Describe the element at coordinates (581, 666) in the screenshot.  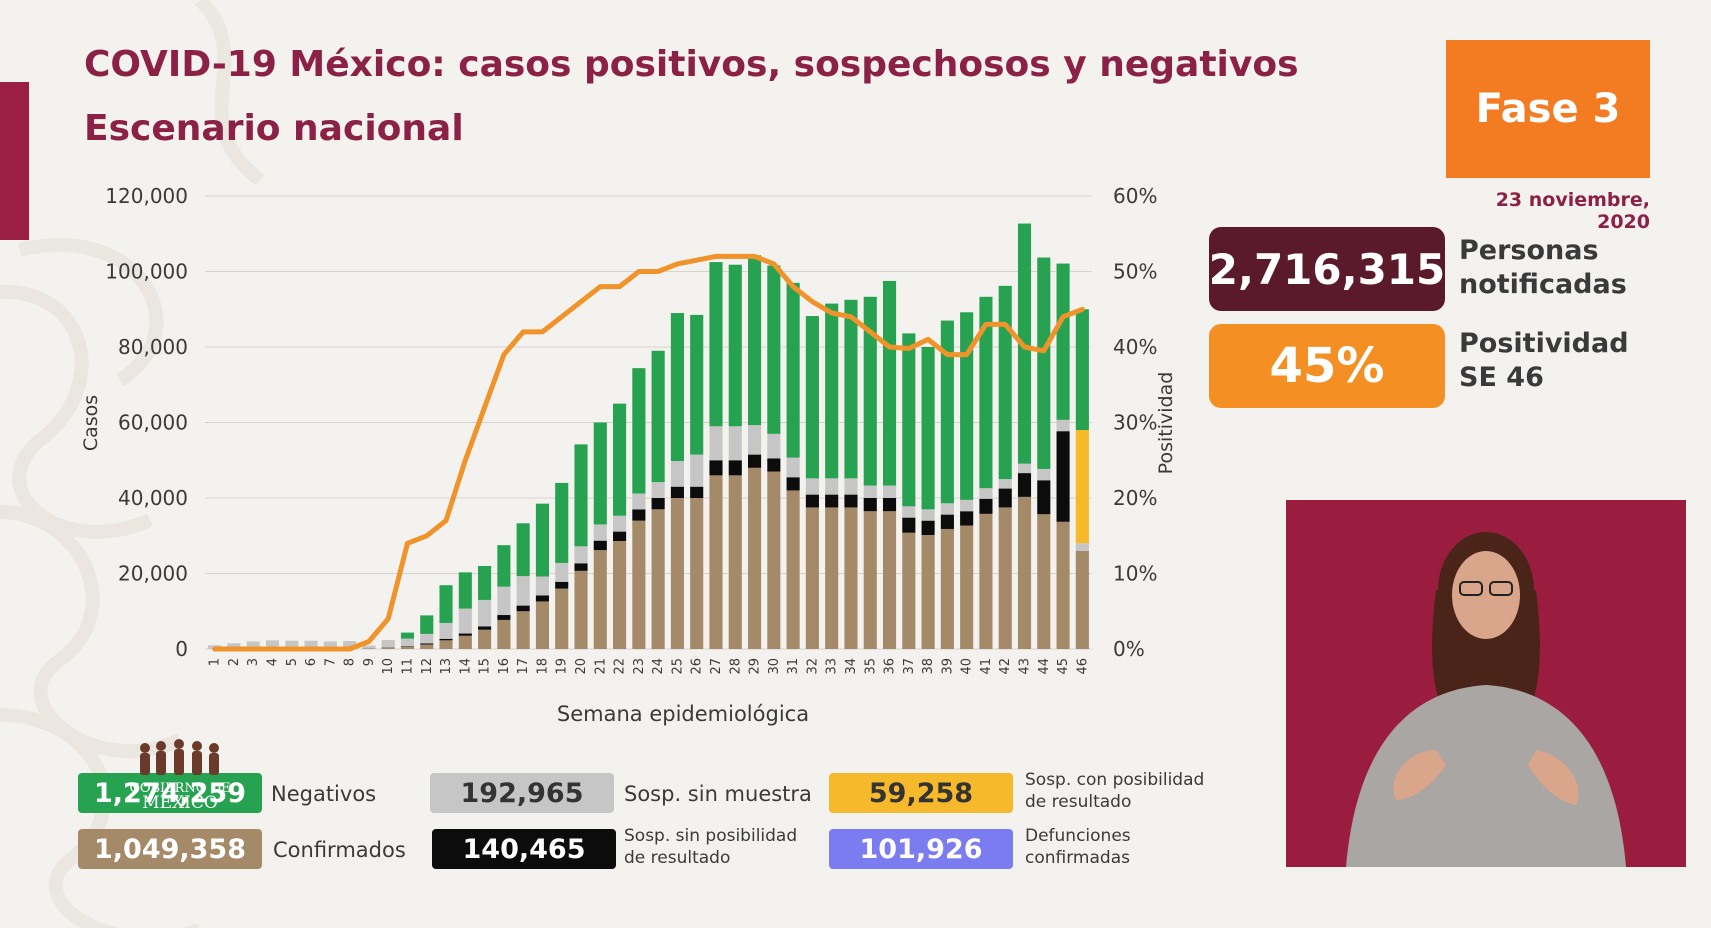
I see `x-tick-label: 20` at that location.